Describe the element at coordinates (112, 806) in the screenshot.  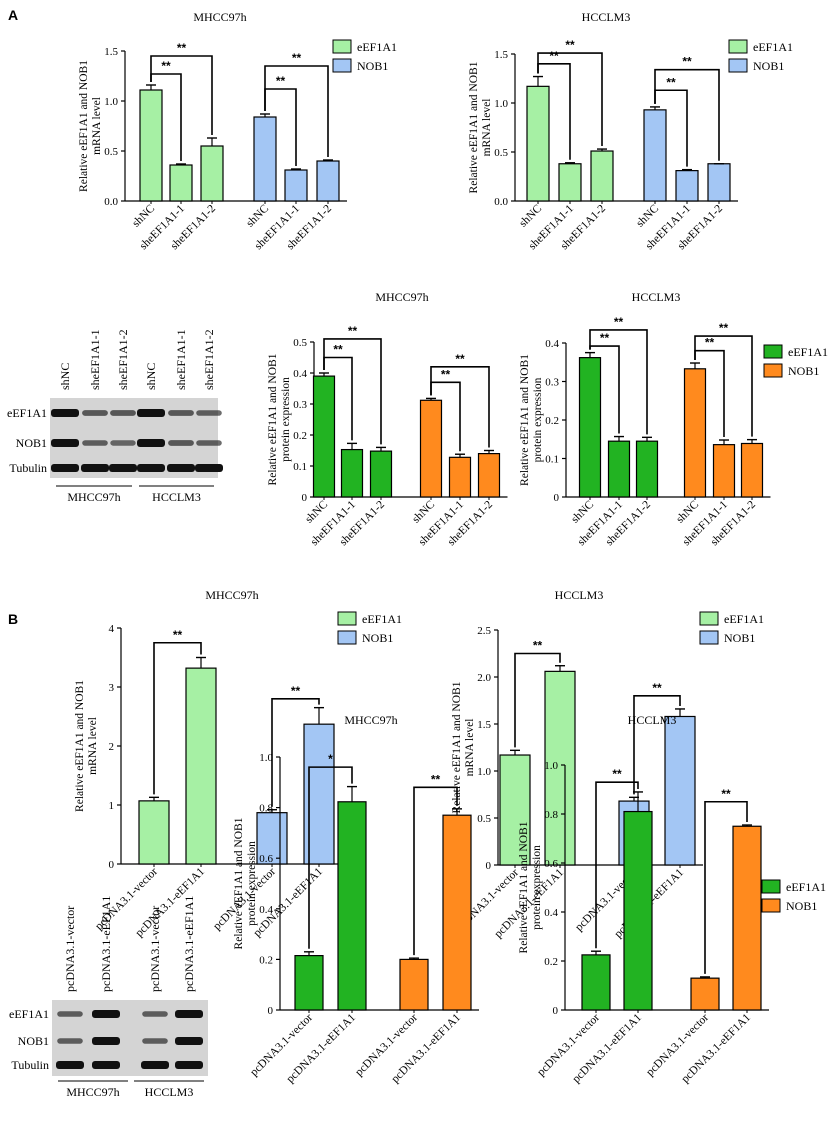
I see `y-tick-label: 1` at that location.